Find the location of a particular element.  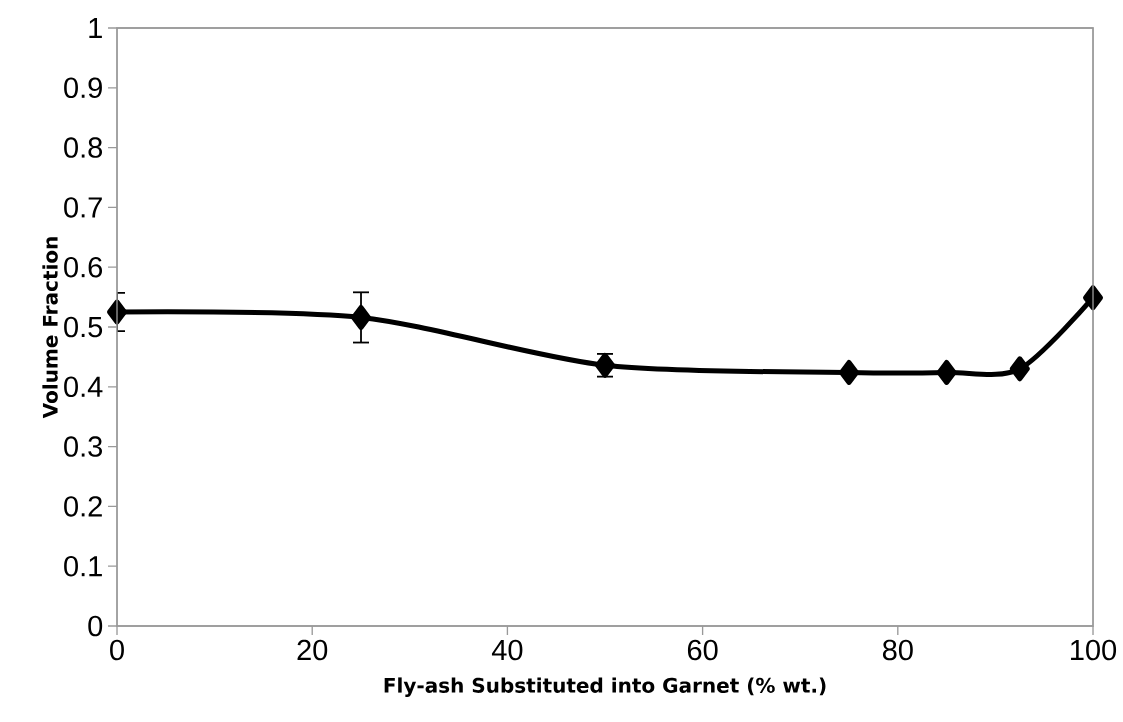

y-tick-label: 0.3 is located at coordinates (83, 446).